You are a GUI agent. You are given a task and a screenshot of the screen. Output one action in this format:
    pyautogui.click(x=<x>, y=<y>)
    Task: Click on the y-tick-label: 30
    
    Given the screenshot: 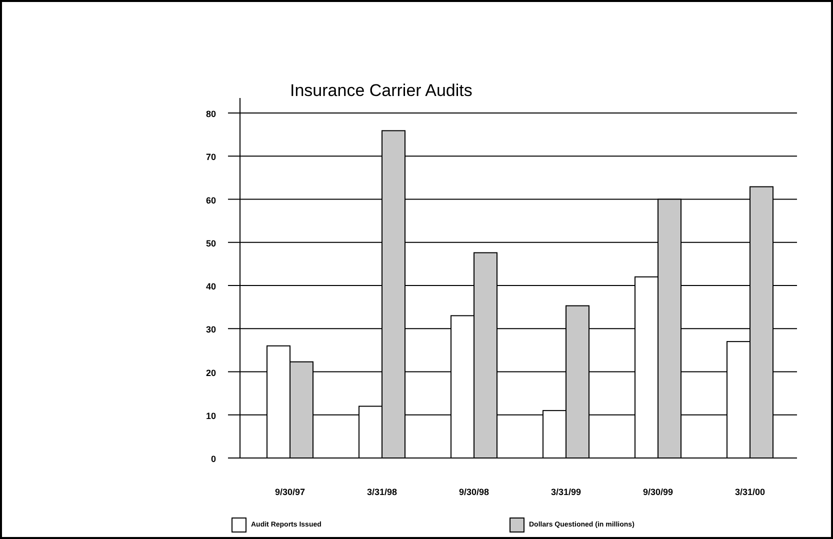 What is the action you would take?
    pyautogui.click(x=211, y=329)
    